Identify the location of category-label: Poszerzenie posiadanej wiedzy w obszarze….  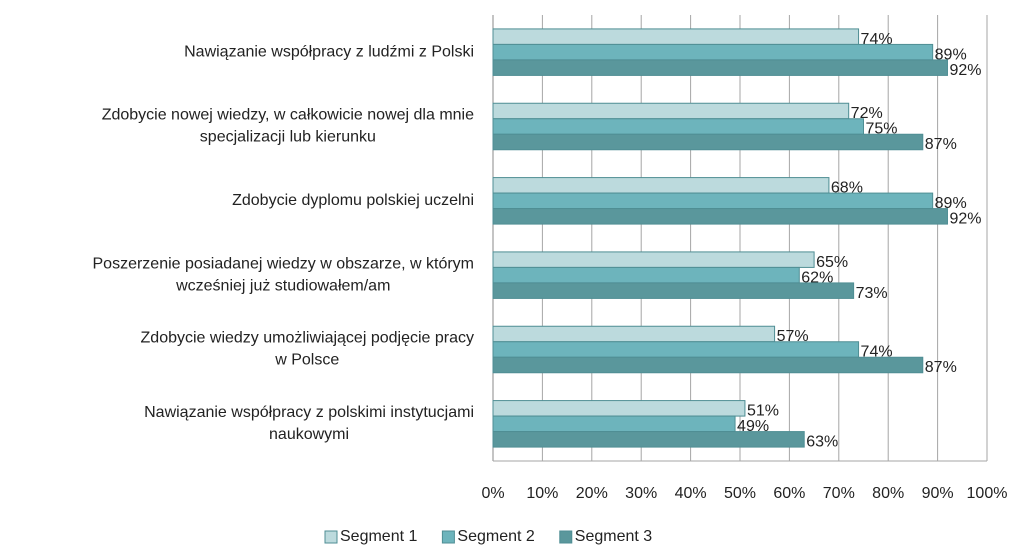
(284, 263).